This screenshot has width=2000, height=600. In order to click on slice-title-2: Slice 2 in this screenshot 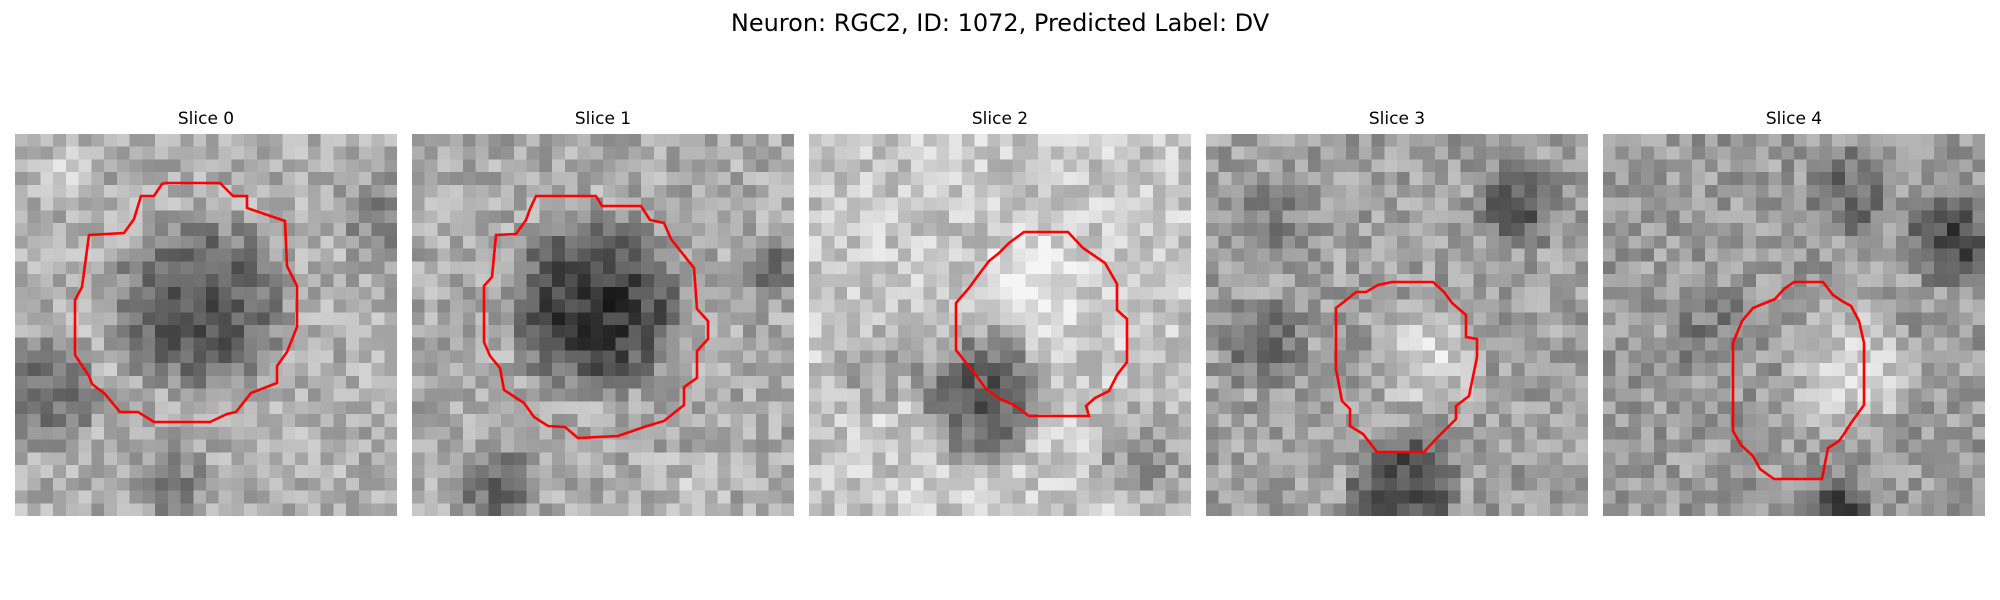, I will do `click(1000, 119)`.